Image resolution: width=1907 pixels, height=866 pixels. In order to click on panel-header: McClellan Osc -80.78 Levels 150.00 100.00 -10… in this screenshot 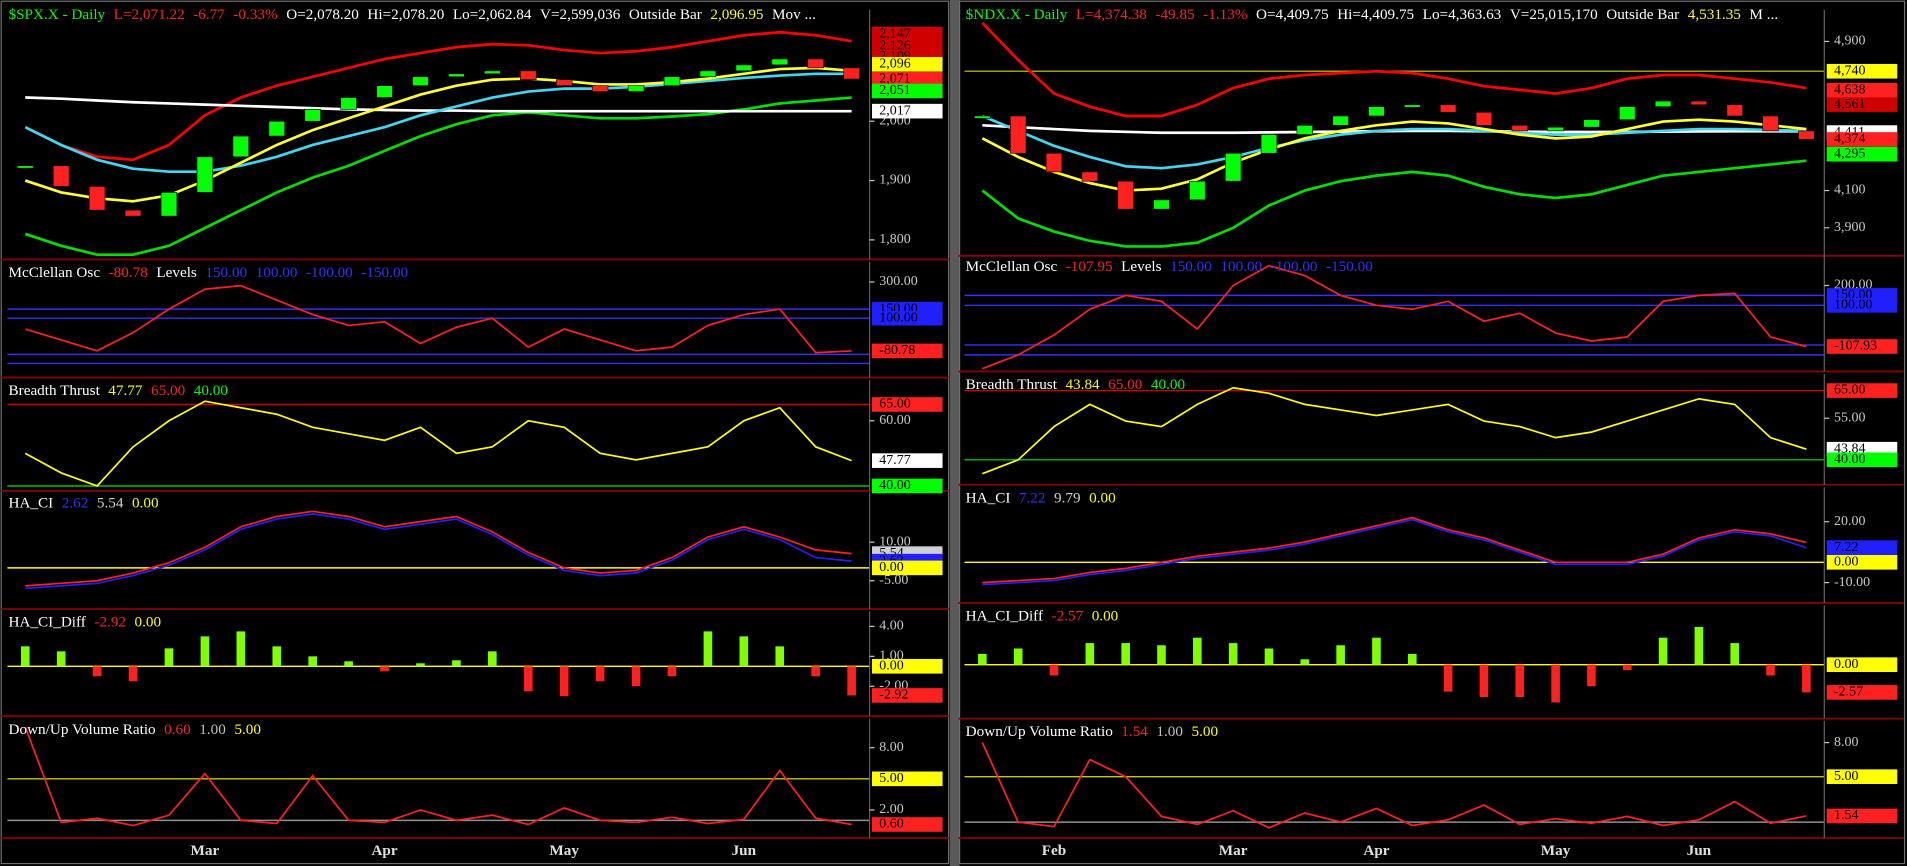, I will do `click(209, 273)`.